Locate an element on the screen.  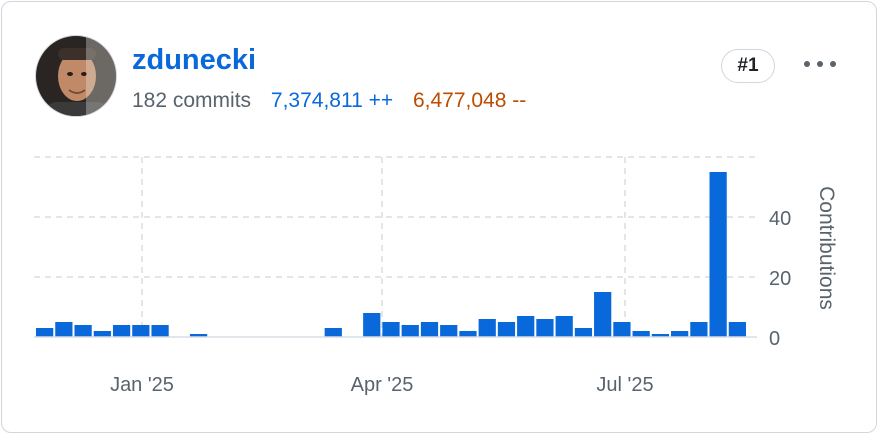
rank-badge: #1 is located at coordinates (748, 66).